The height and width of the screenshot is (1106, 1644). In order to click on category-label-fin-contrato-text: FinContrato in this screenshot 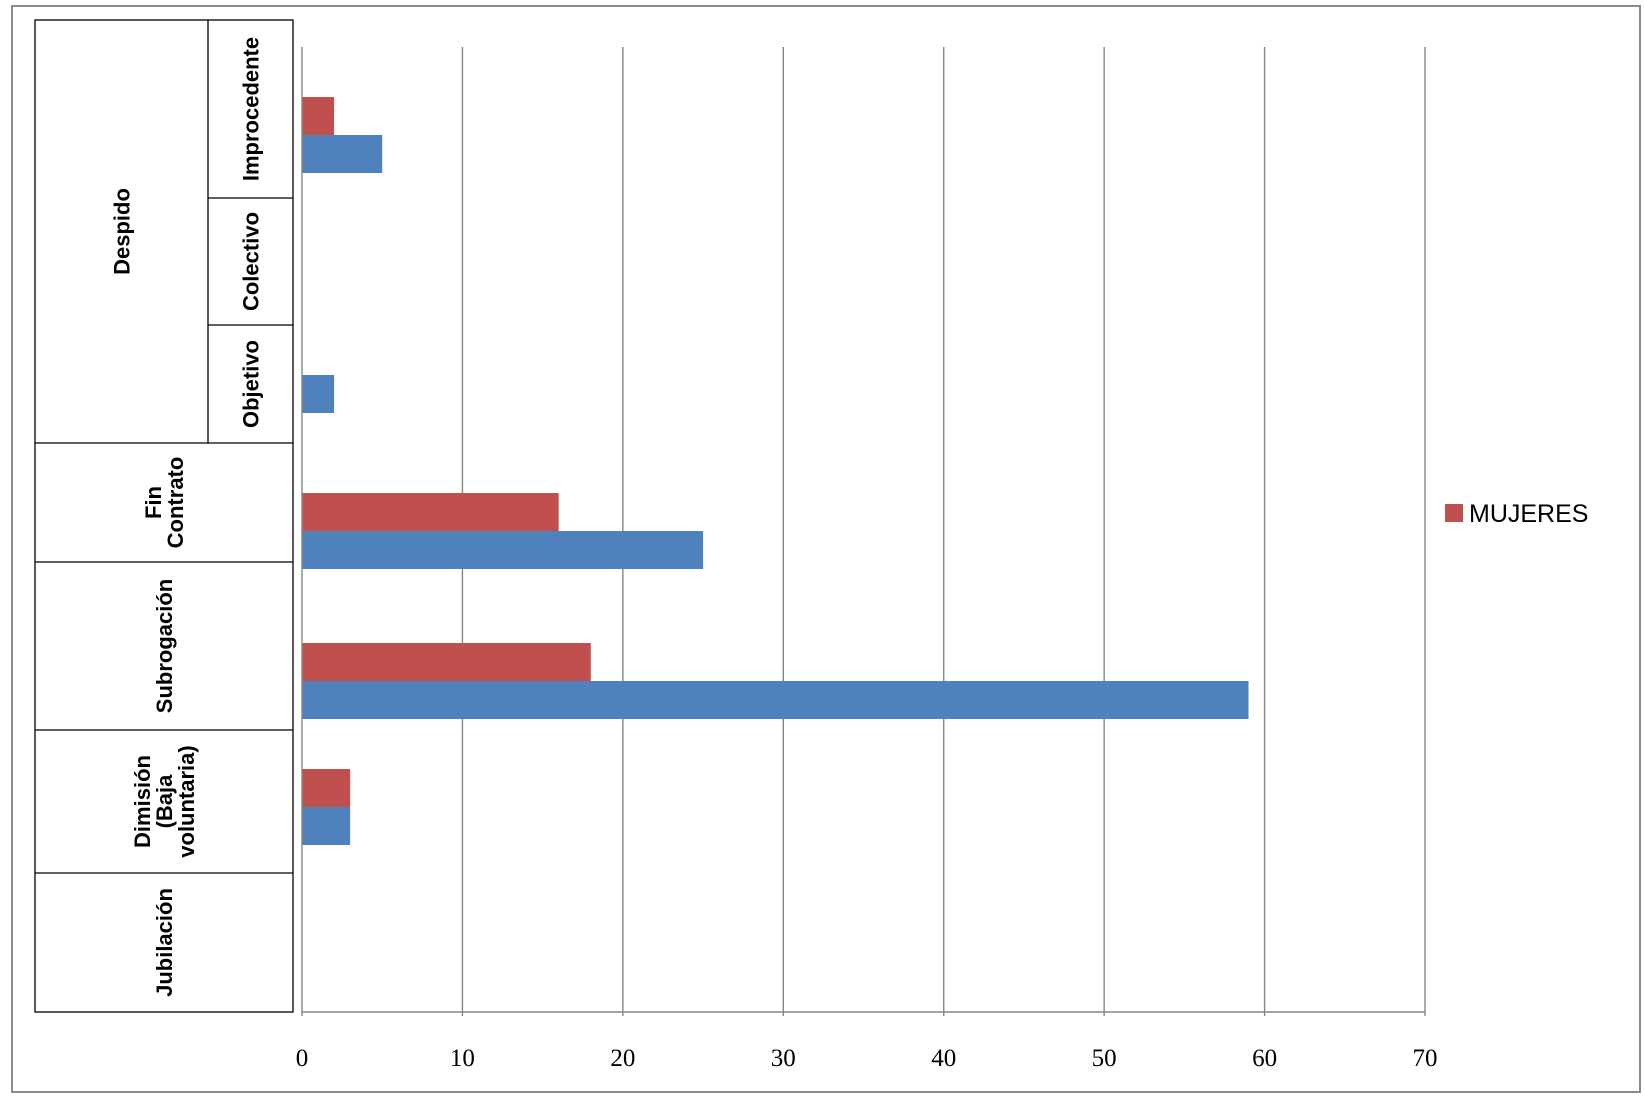, I will do `click(164, 503)`.